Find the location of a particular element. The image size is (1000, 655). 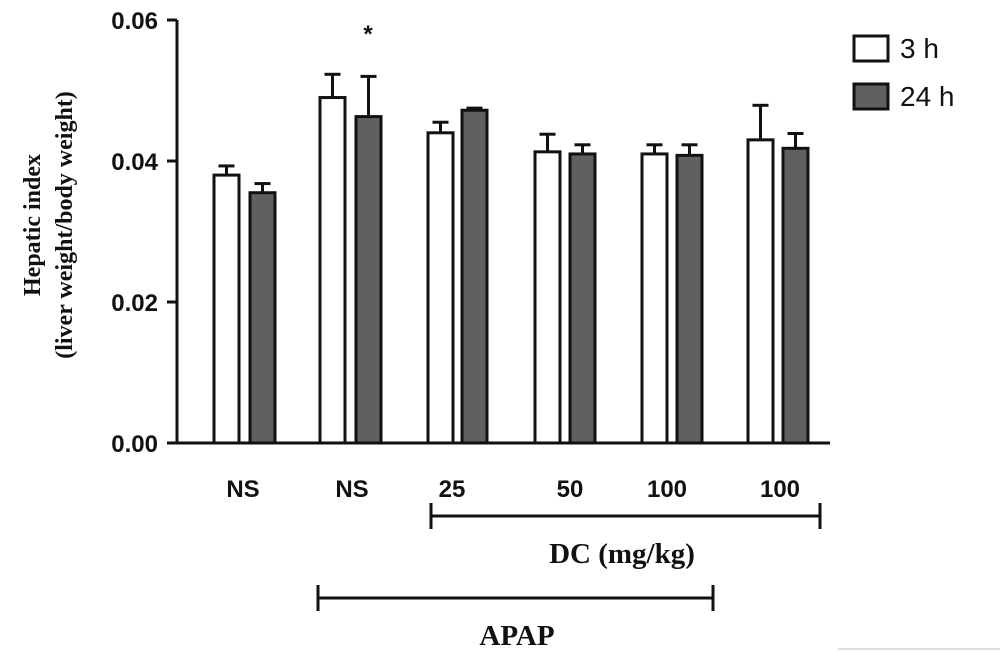

y-axis-title-line1: Hepatic index is located at coordinates (33, 225).